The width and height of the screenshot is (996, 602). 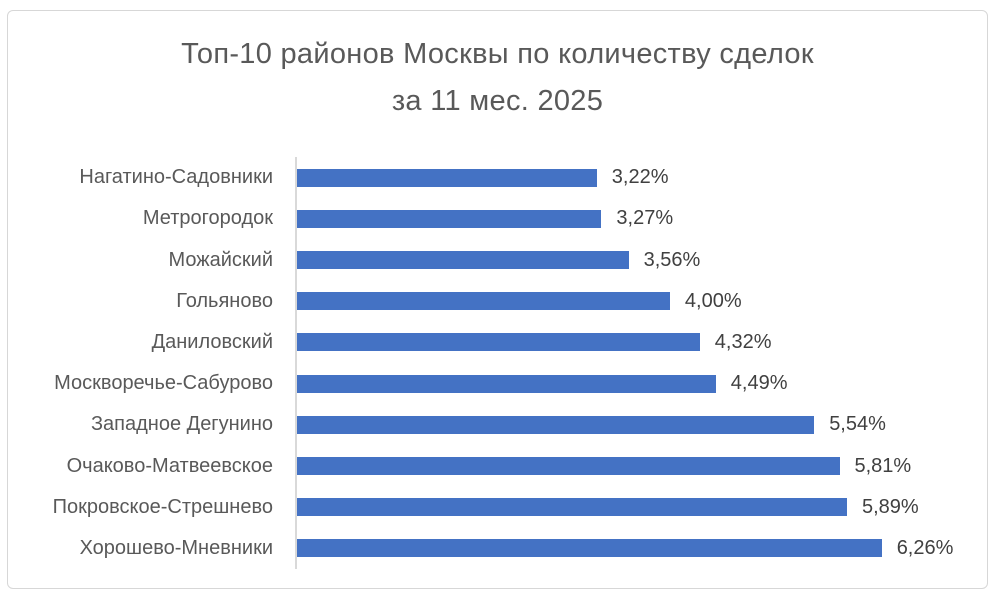 I want to click on bar-row: Метрогородок 3,27%, so click(x=498, y=218).